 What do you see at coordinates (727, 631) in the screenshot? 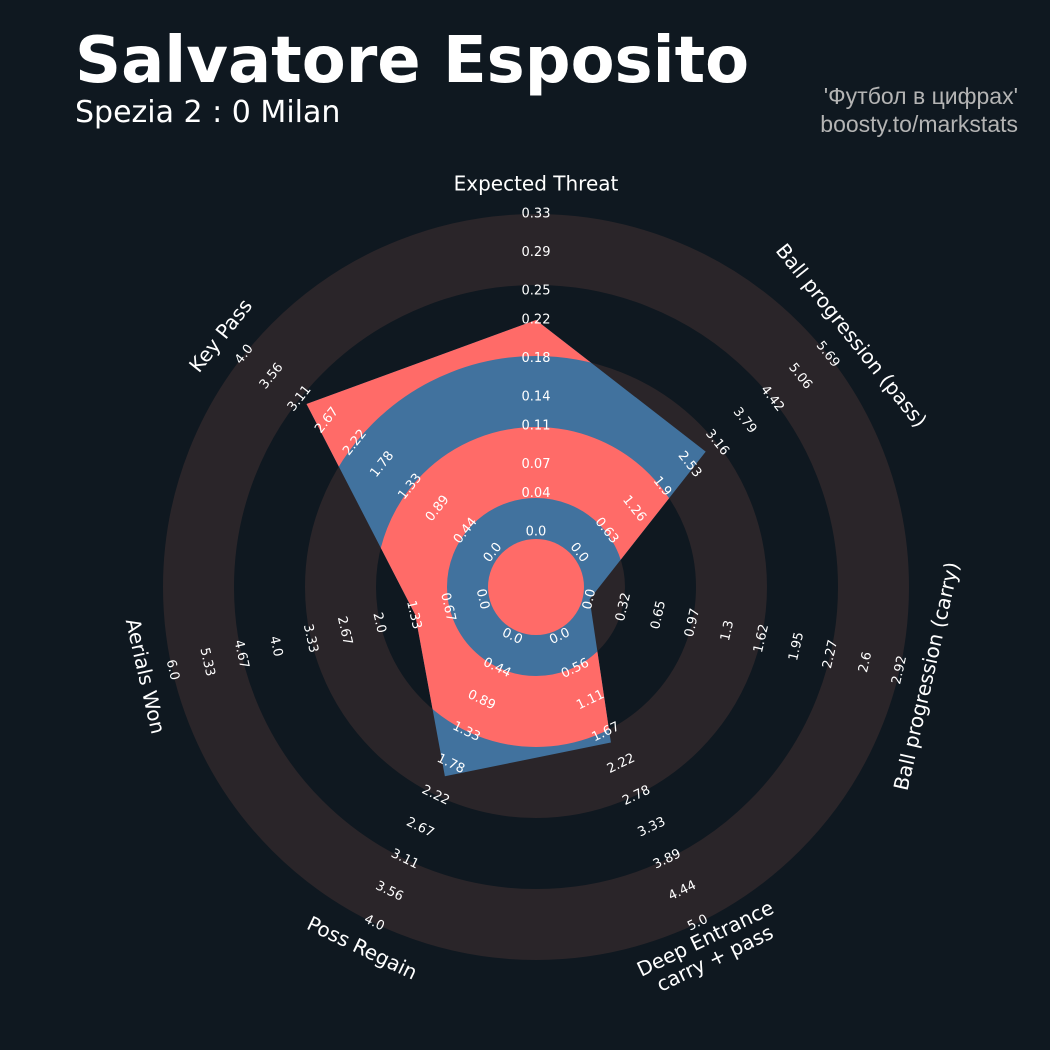
I see `tick-label: 1.3` at bounding box center [727, 631].